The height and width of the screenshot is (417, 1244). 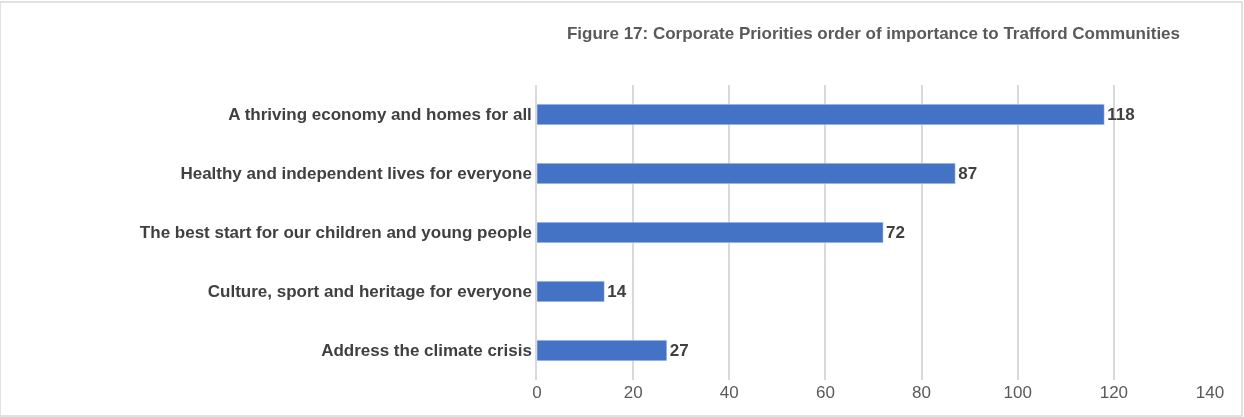 I want to click on x-tick-label: 140, so click(x=1210, y=392).